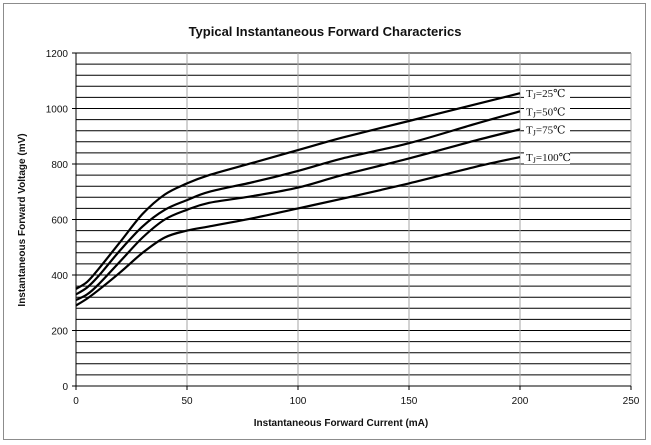  I want to click on series-labels: TJ=25℃ TJ=50℃ TJ=75℃ TJ=100℃, so click(547, 126).